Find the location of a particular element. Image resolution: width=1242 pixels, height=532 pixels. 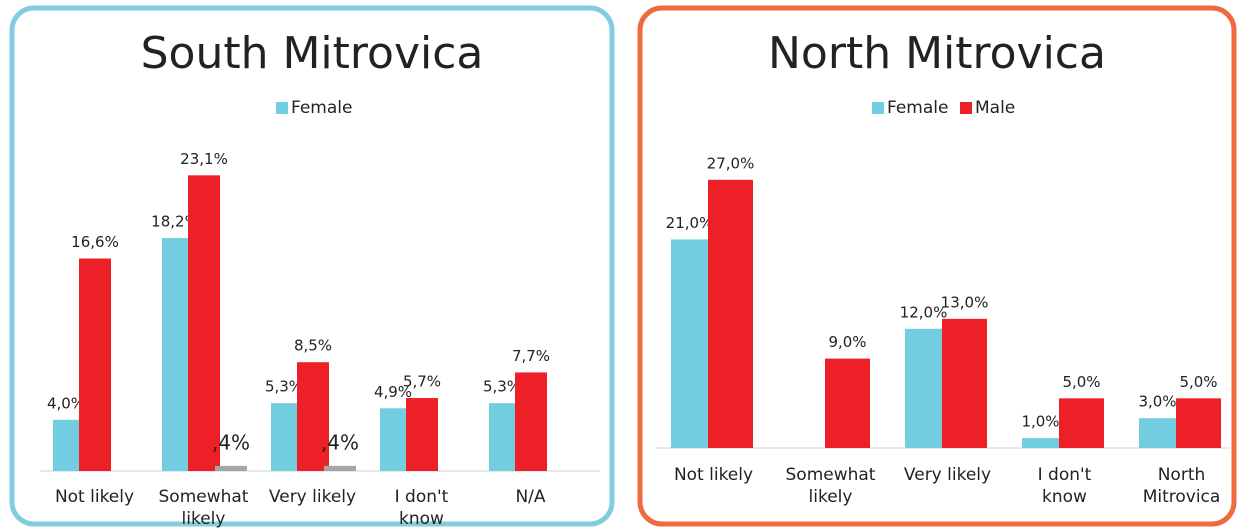

data-label: 5,7% is located at coordinates (422, 382).